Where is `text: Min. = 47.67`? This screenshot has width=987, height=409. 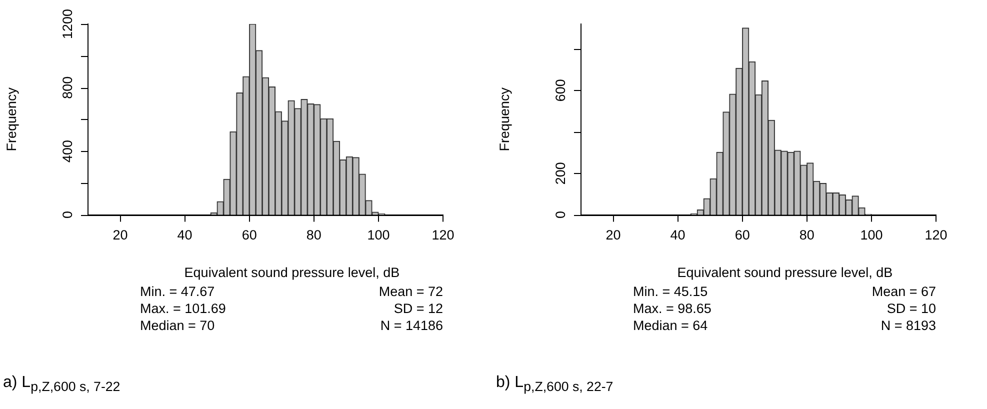 text: Min. = 47.67 is located at coordinates (178, 291).